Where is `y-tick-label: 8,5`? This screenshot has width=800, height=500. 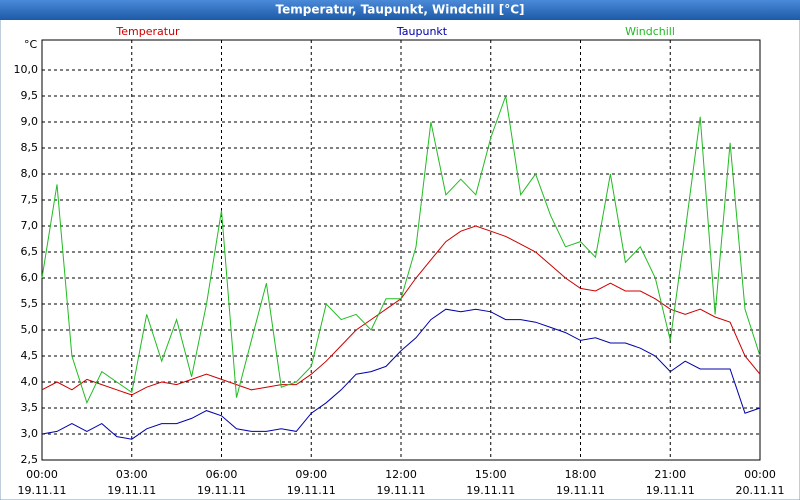 y-tick-label: 8,5 is located at coordinates (30, 147).